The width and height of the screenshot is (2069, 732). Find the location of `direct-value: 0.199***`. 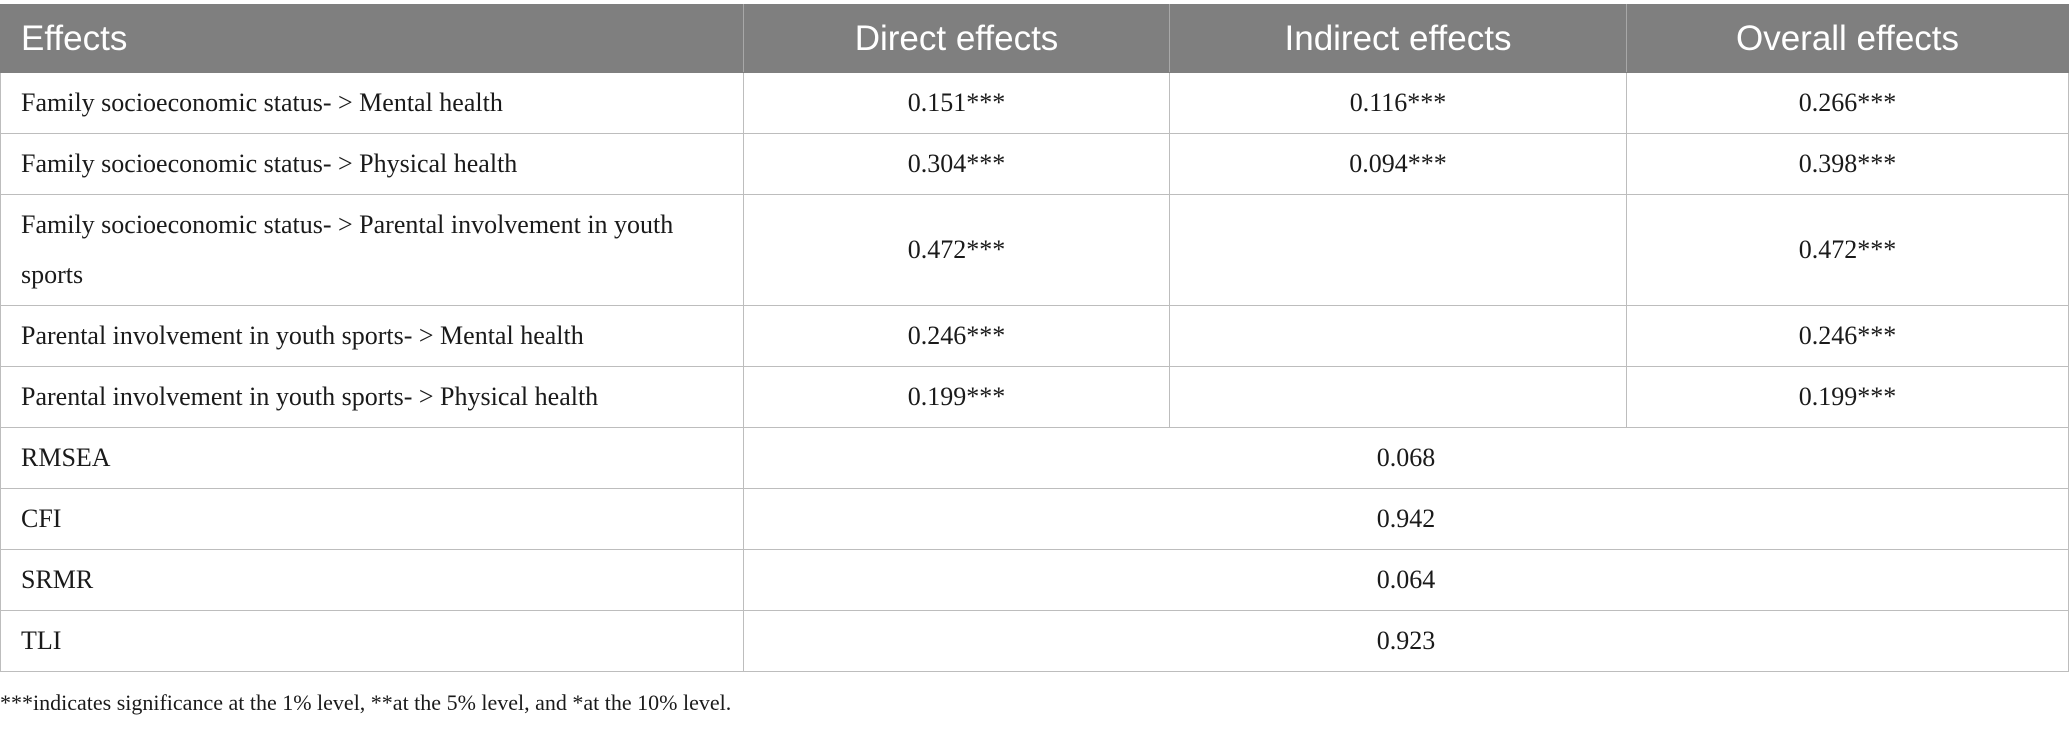

direct-value: 0.199*** is located at coordinates (956, 397).